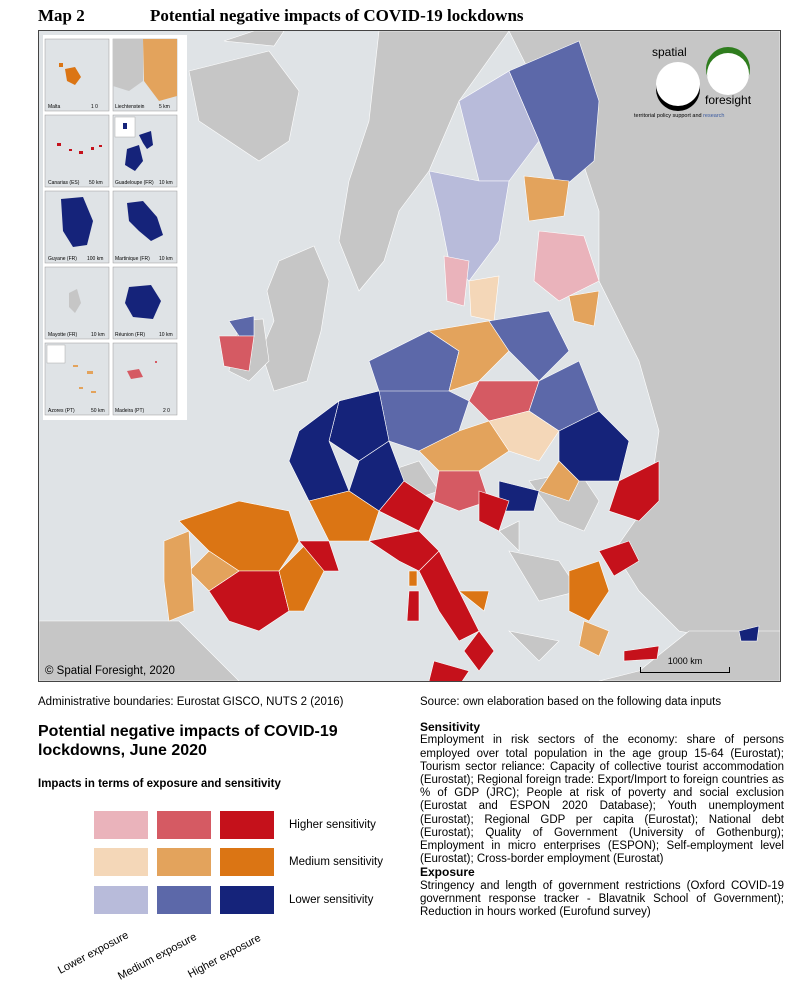 The width and height of the screenshot is (812, 987). Describe the element at coordinates (336, 862) in the screenshot. I see `legend-row-medium-sensitivity: Medium sensitivity` at that location.